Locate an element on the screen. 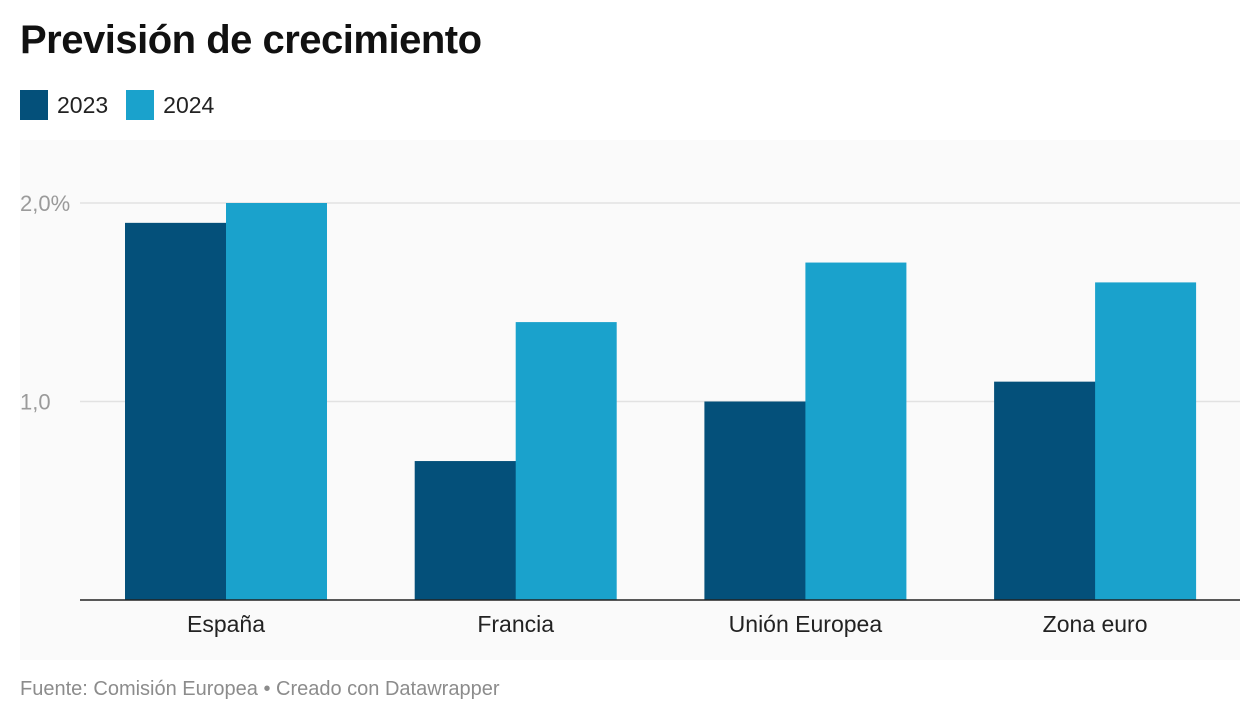 The image size is (1260, 724). legend: 2023 2024 is located at coordinates (117, 105).